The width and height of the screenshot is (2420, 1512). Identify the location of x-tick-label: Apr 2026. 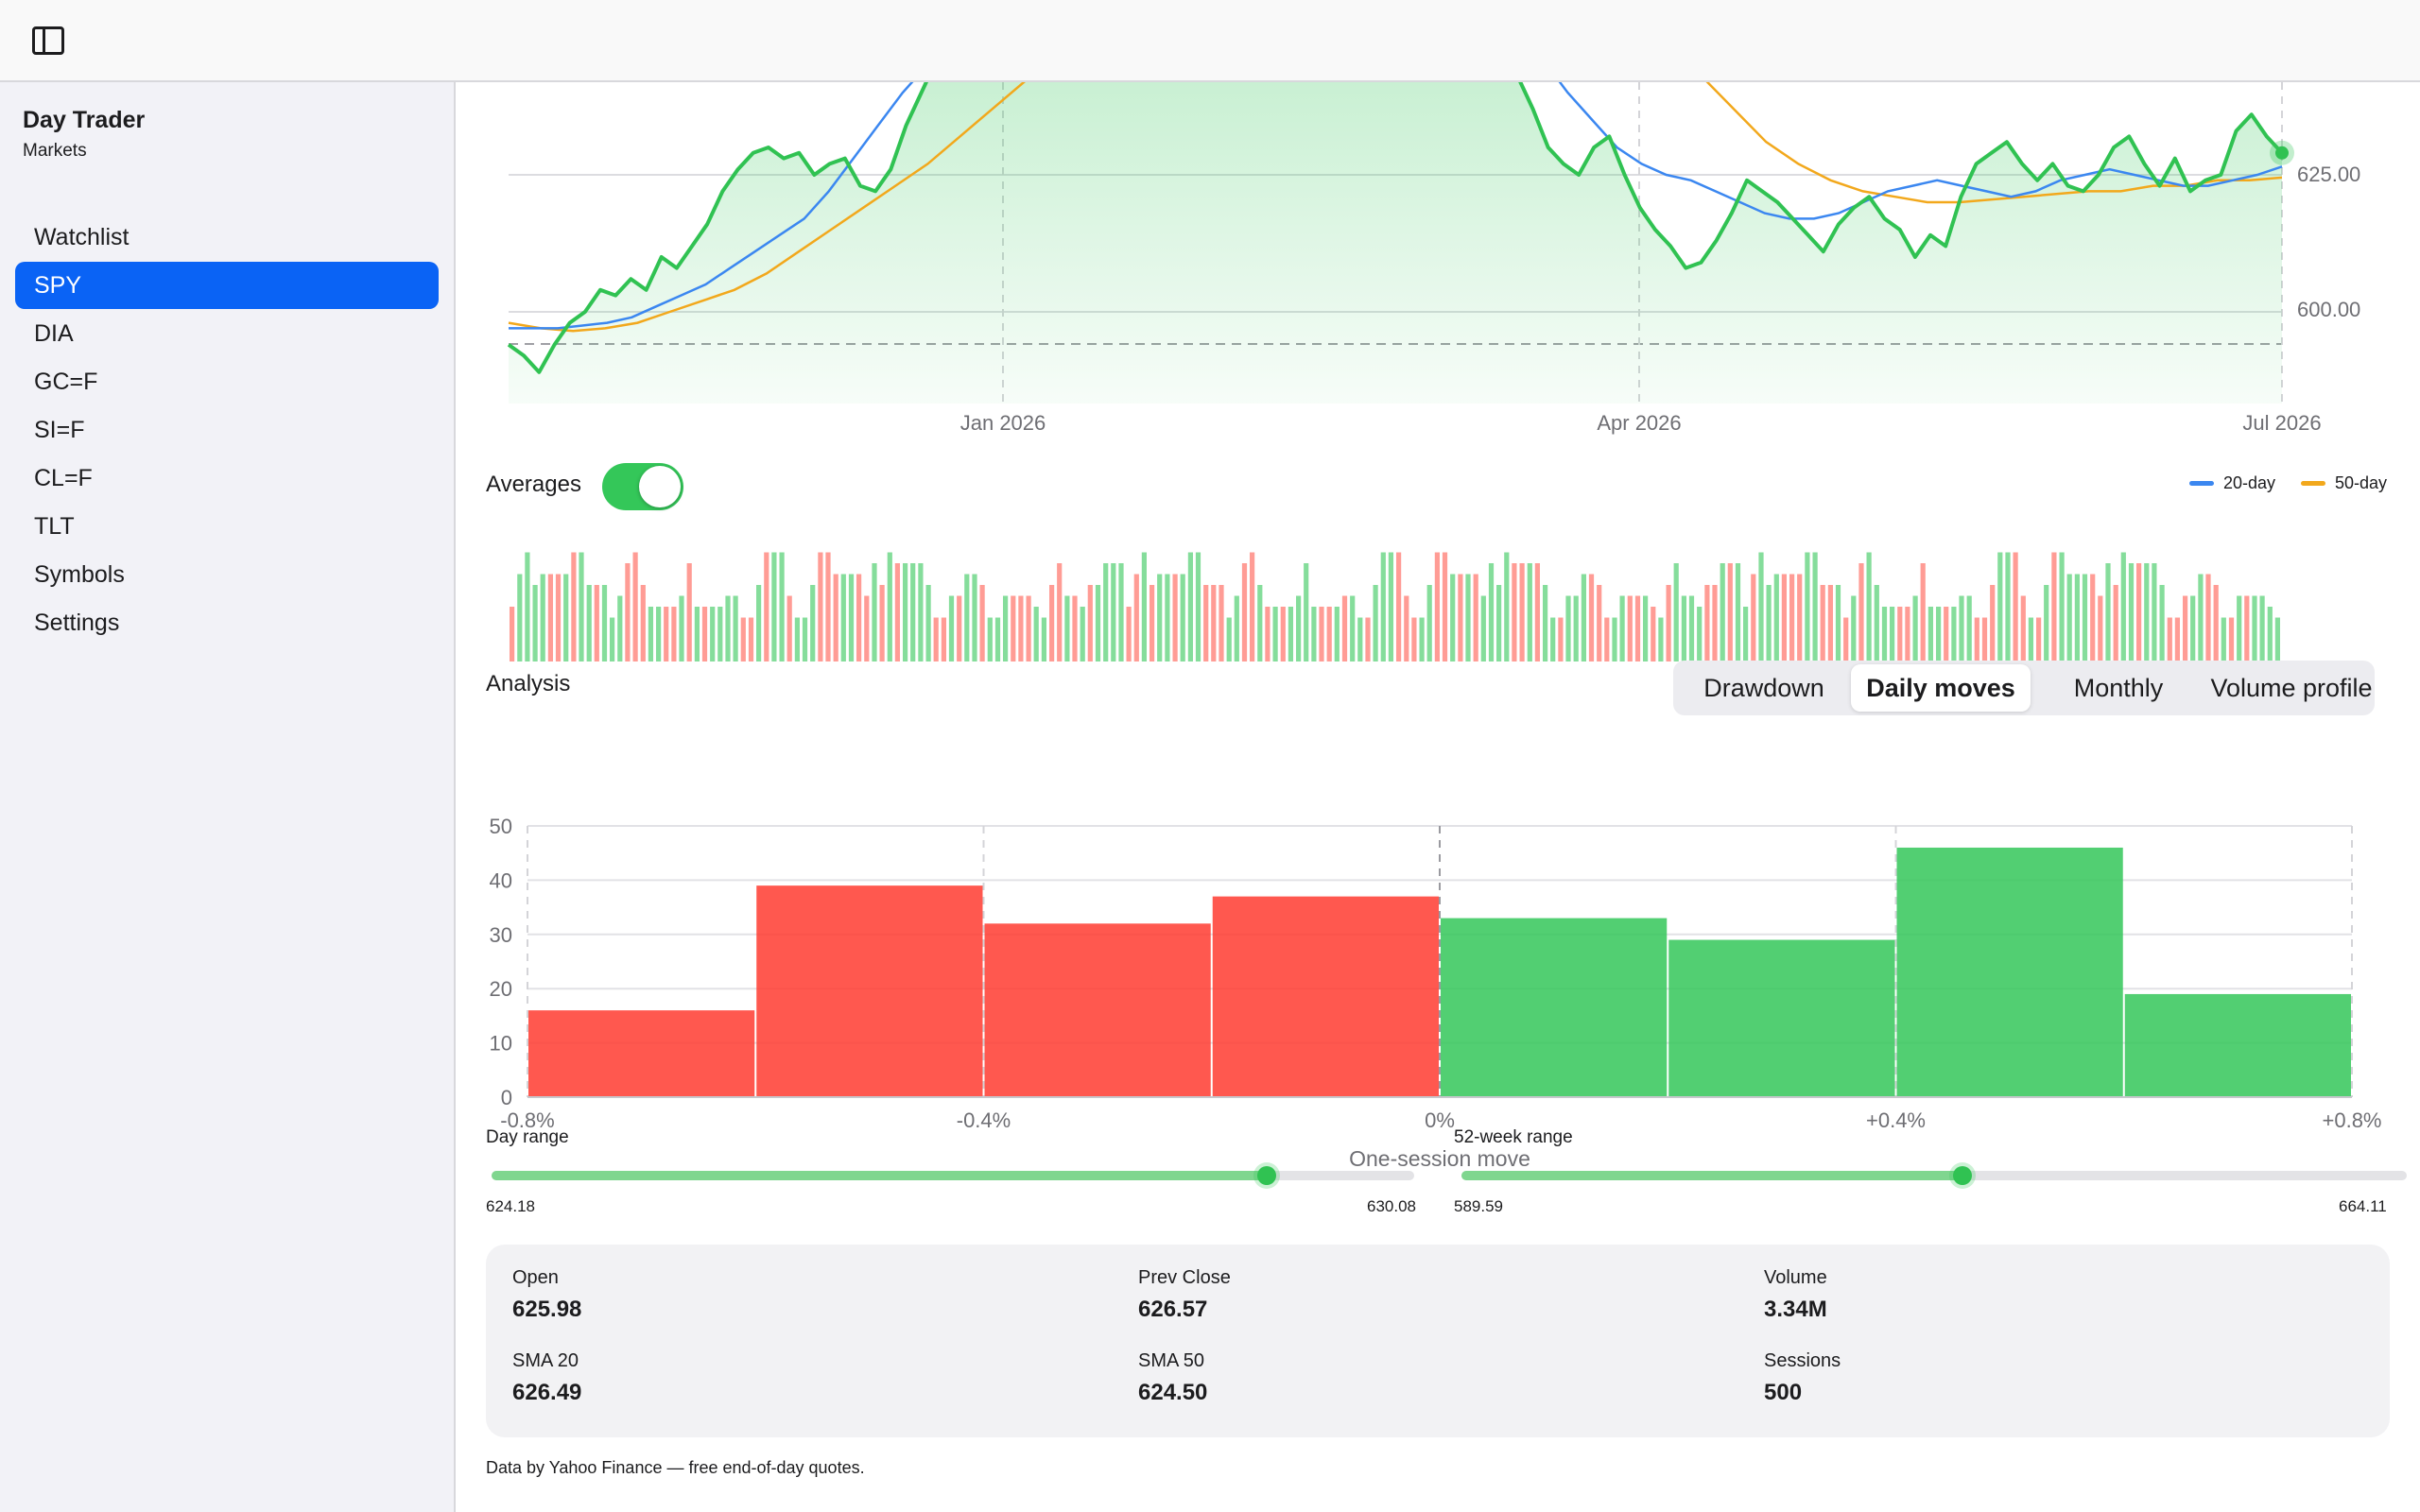
(1639, 423).